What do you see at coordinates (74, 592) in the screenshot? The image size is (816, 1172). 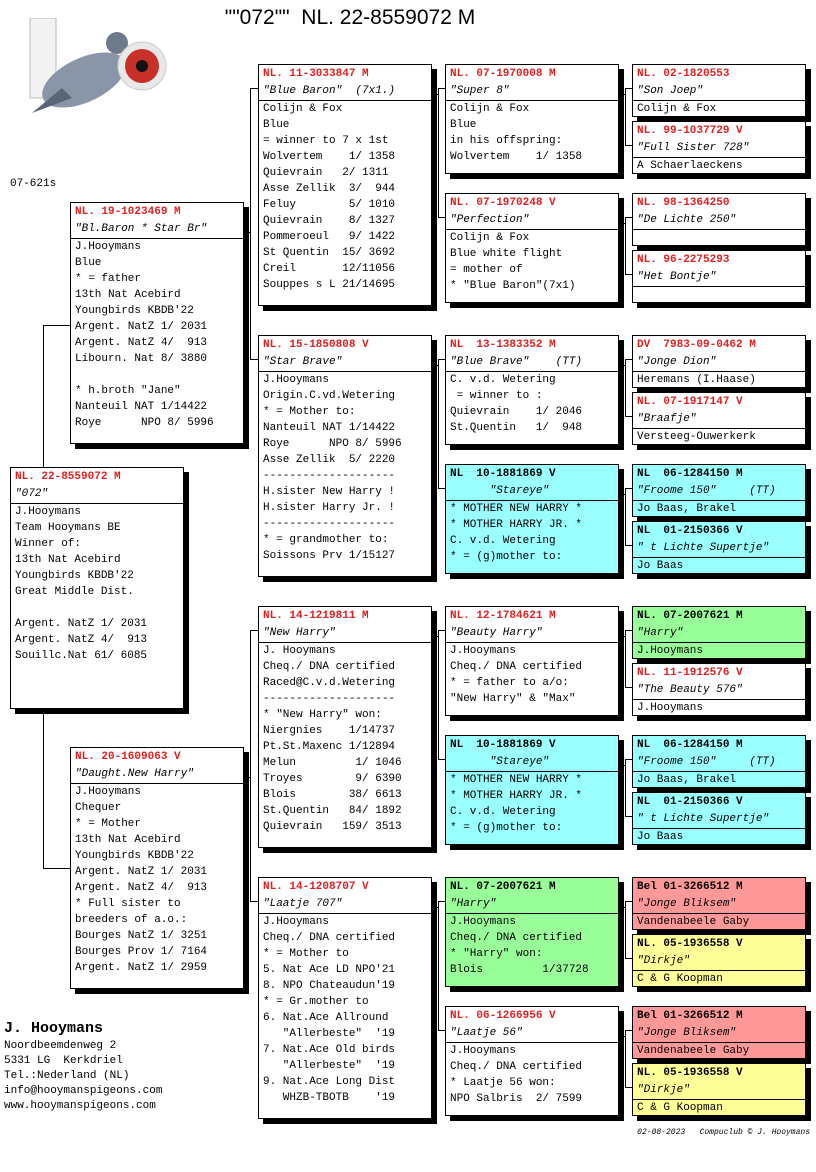 I see `info-line: Great Middle Dist.` at bounding box center [74, 592].